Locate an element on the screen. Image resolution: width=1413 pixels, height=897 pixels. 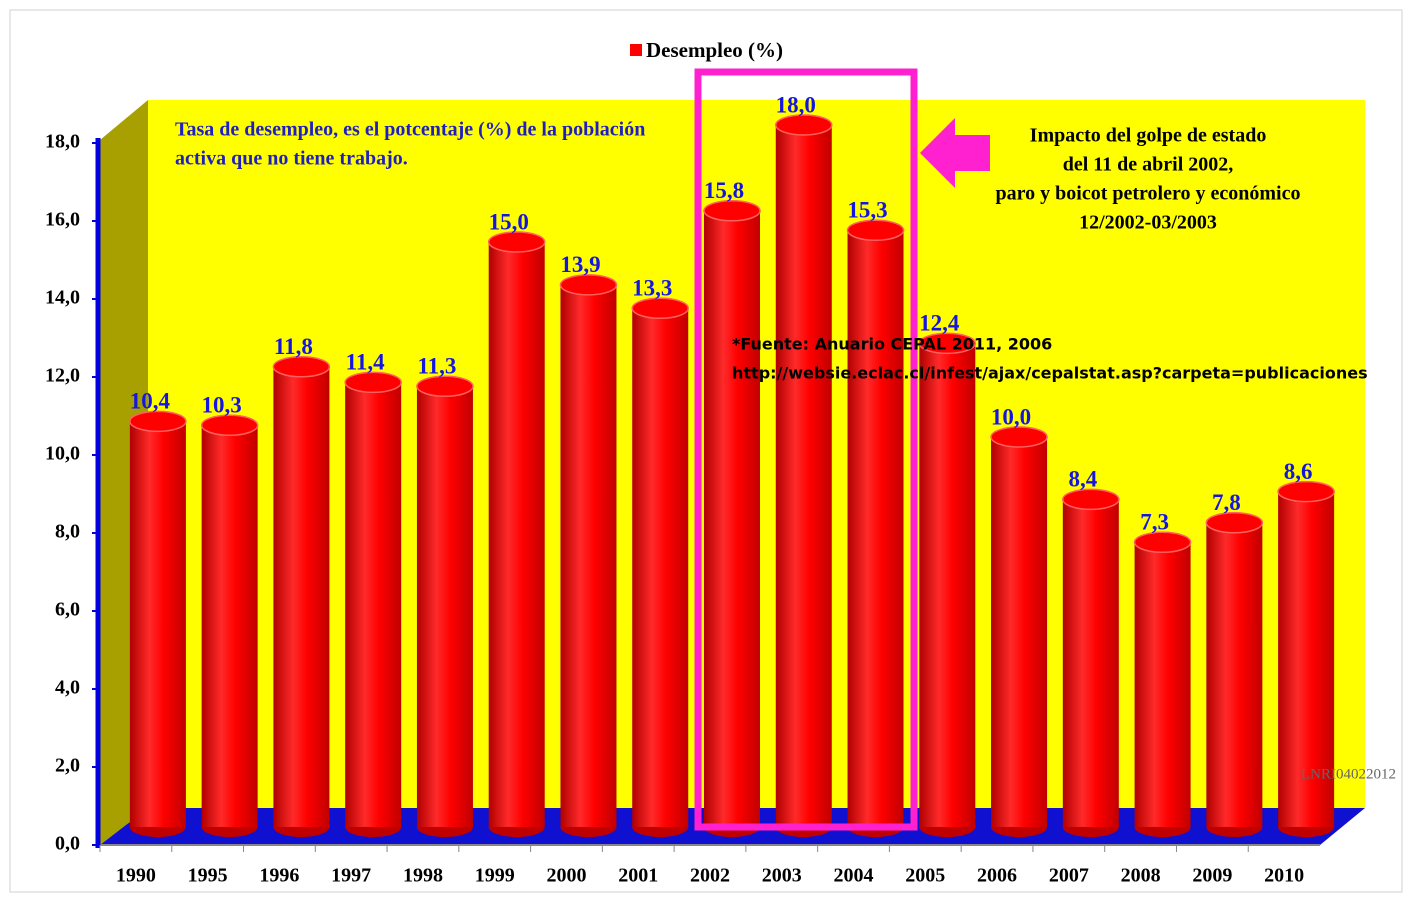
x-tick-label: 2010 is located at coordinates (1284, 876).